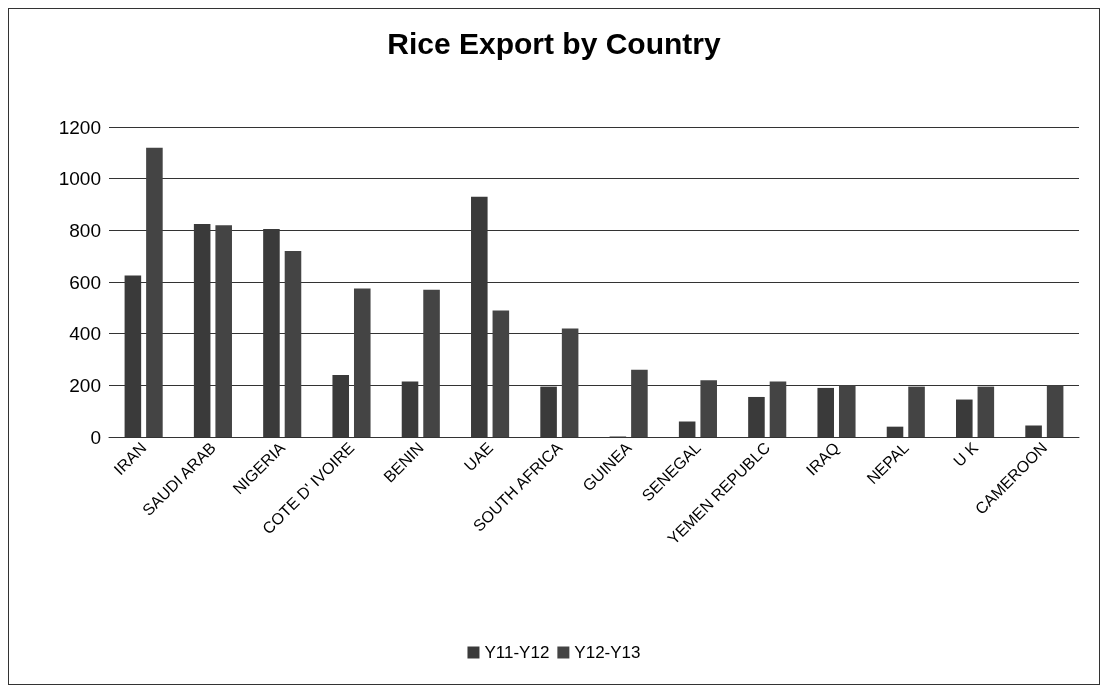  What do you see at coordinates (79, 127) in the screenshot?
I see `y-tick-label: 1200` at bounding box center [79, 127].